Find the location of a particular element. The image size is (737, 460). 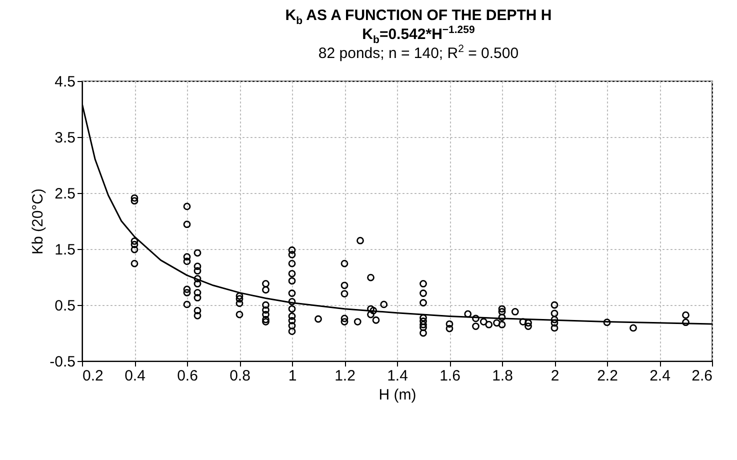

y-tick-label: 3.5 is located at coordinates (65, 138).